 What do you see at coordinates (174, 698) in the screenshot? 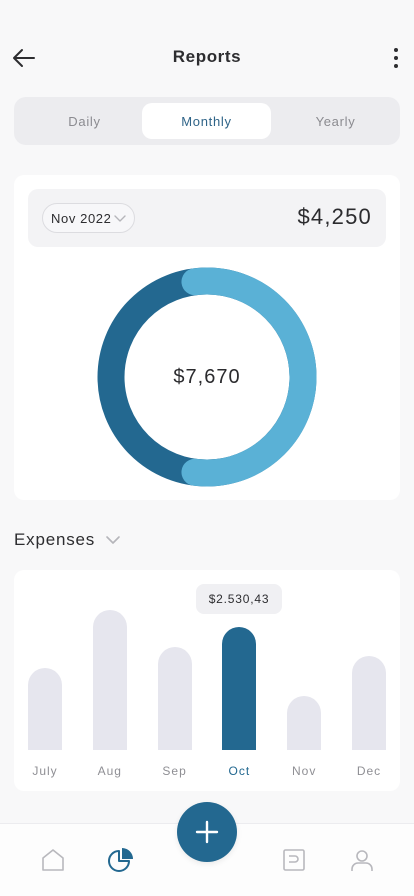
I see `bar-sep` at bounding box center [174, 698].